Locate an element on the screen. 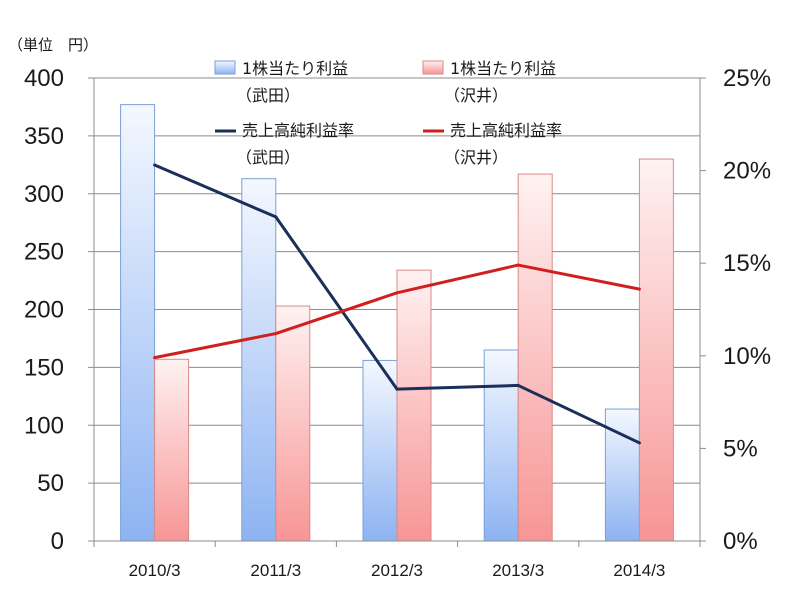 This screenshot has height=600, width=800. bar-series1-2010/3 is located at coordinates (138, 323).